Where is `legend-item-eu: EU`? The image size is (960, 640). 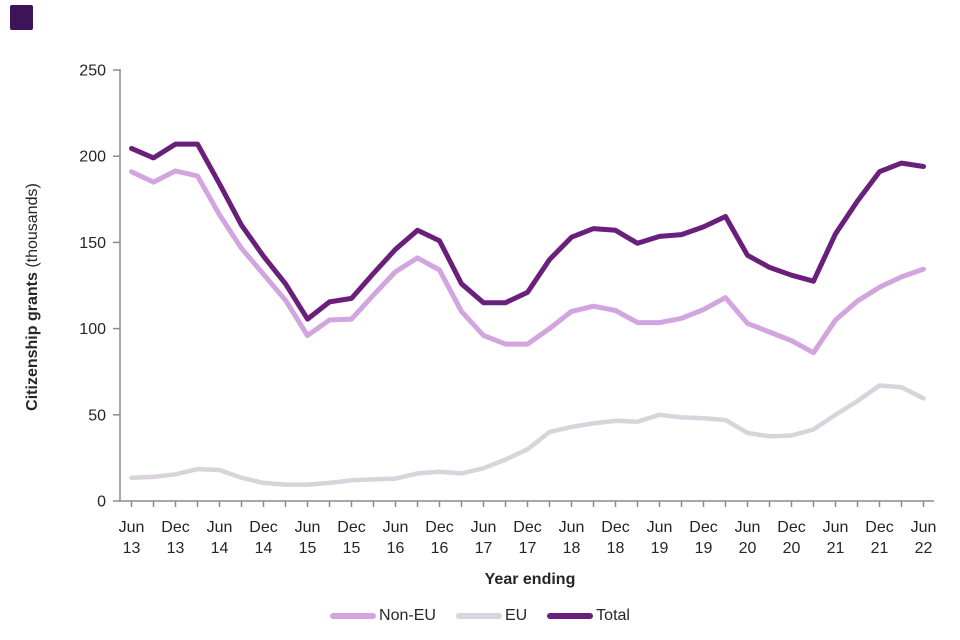 legend-item-eu: EU is located at coordinates (491, 616).